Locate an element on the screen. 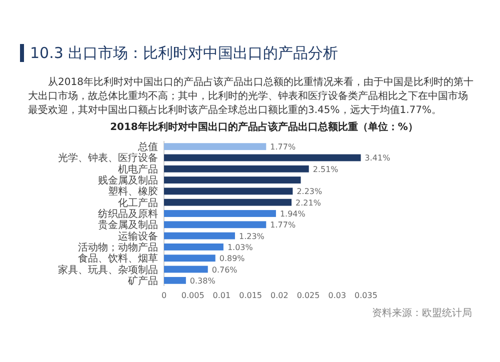 This screenshot has width=500, height=362. x-tick-label: 0.01 is located at coordinates (221, 295).